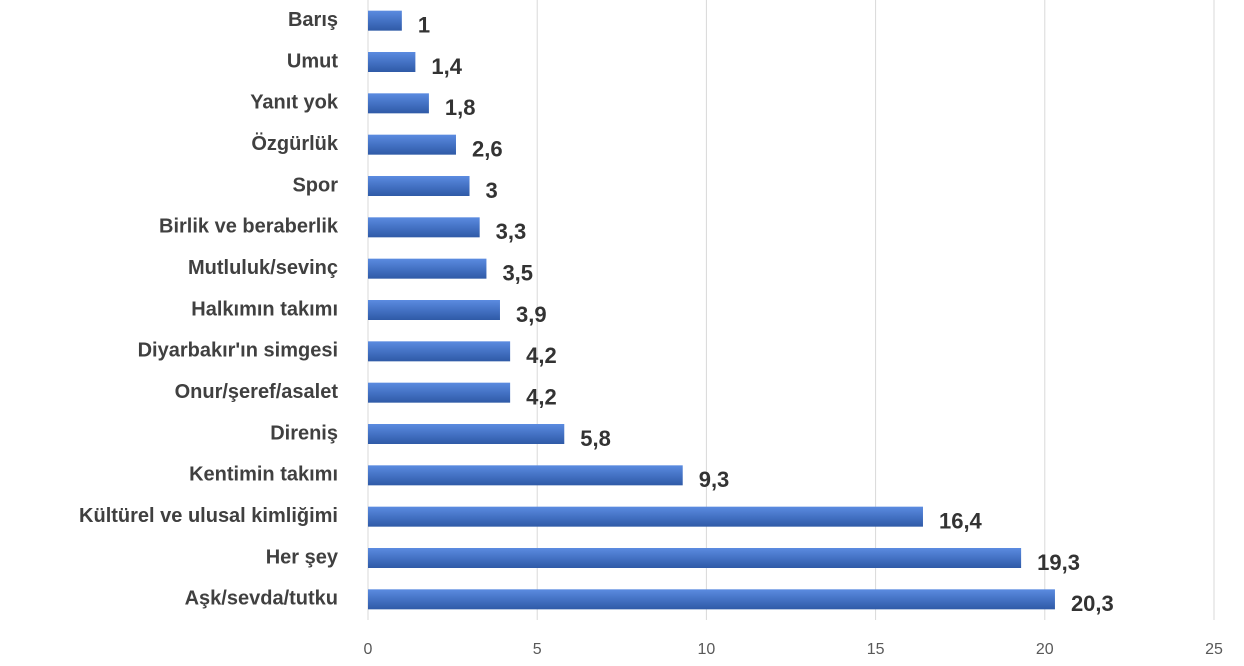 This screenshot has width=1244, height=666. What do you see at coordinates (511, 231) in the screenshot?
I see `value-label: 3,3` at bounding box center [511, 231].